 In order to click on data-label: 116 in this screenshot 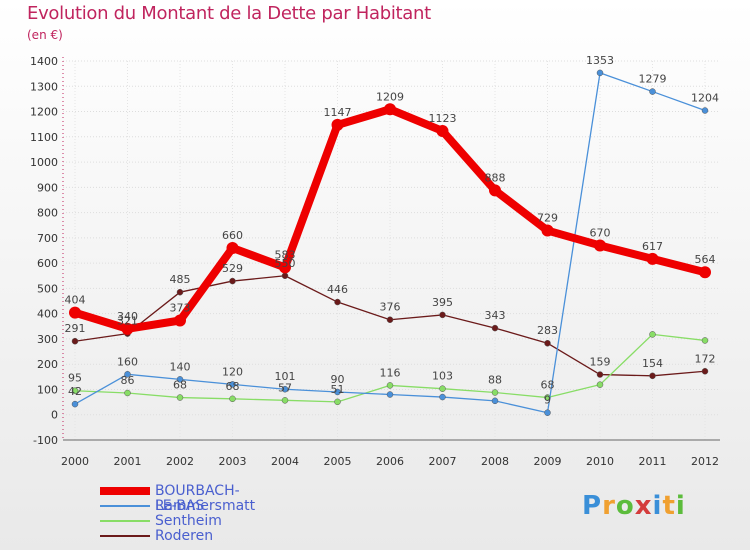, I will do `click(390, 372)`.